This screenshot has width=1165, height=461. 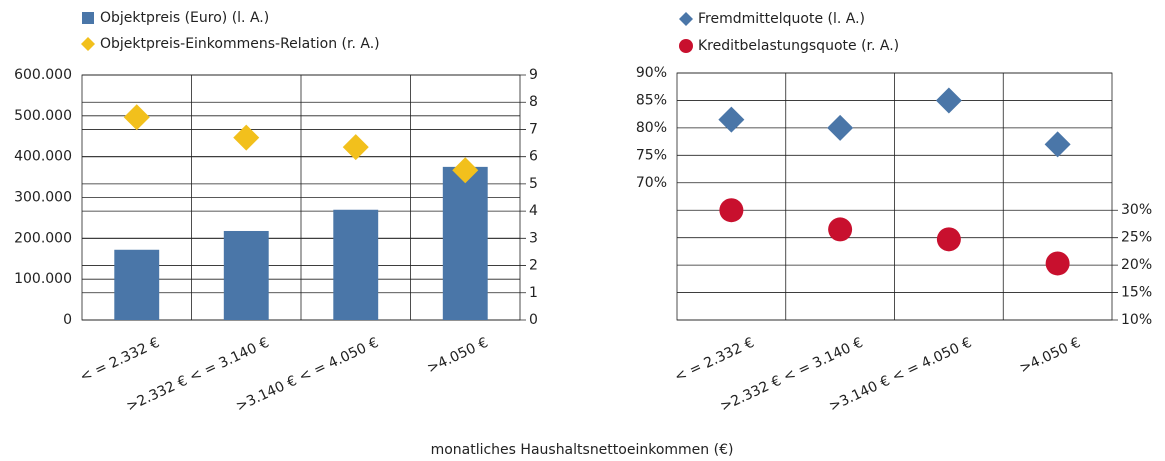 I want to click on y-tick-label: 100.000, so click(x=43, y=279).